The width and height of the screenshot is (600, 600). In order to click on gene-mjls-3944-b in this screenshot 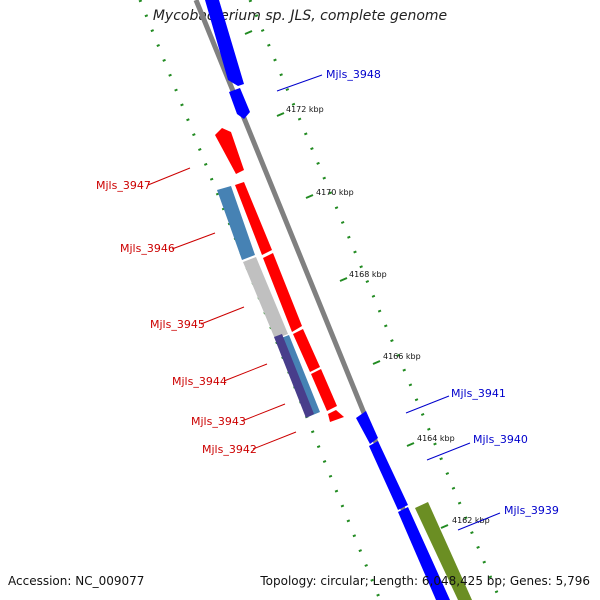, I will do `click(294, 376)`.